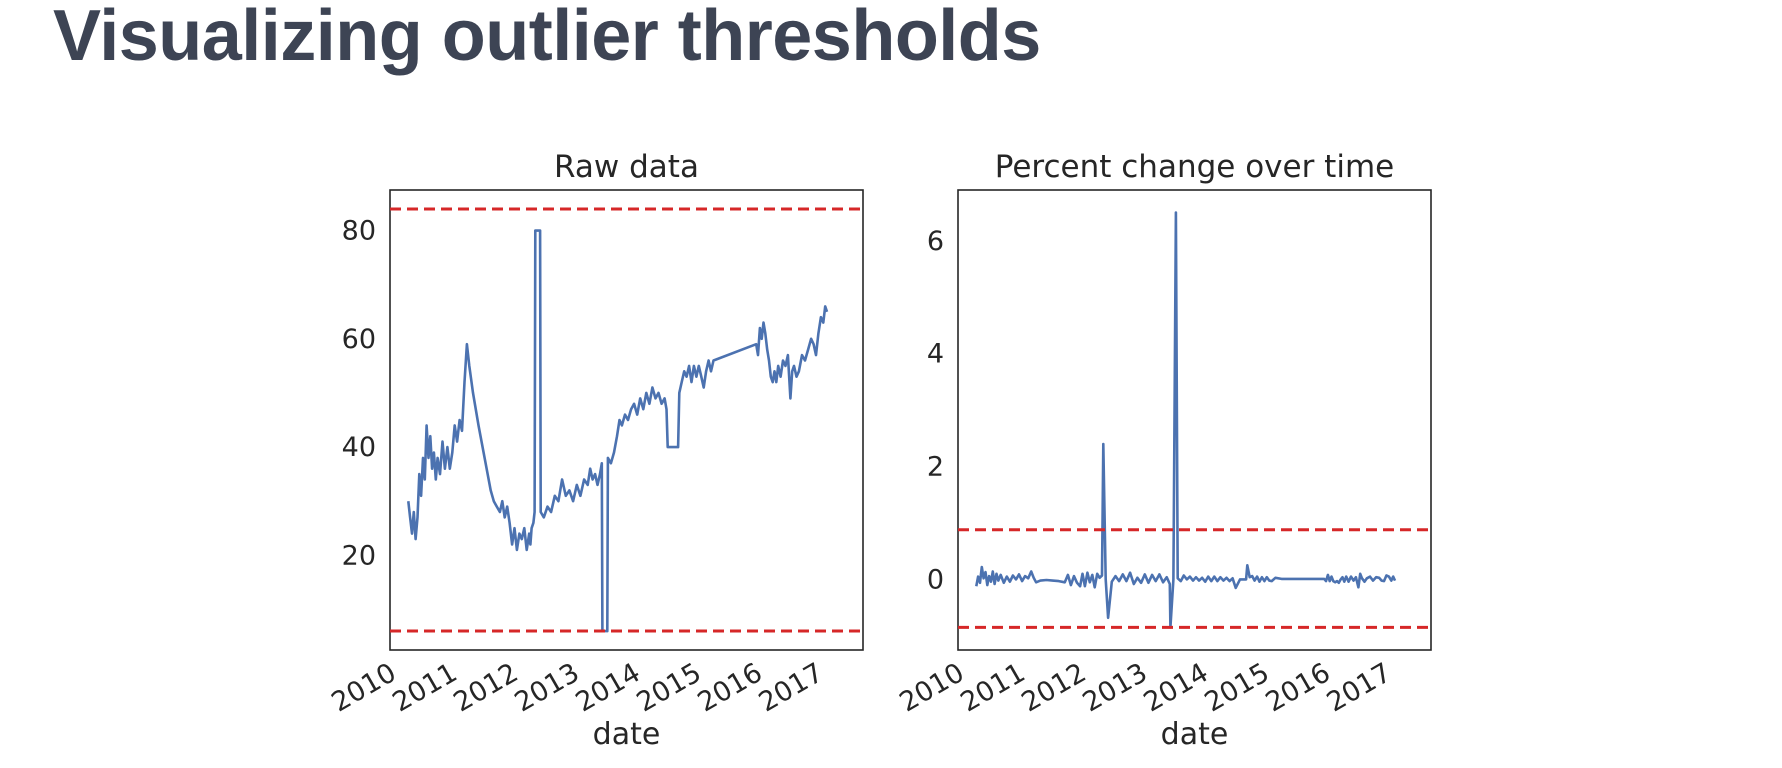 Image resolution: width=1782 pixels, height=768 pixels. What do you see at coordinates (359, 447) in the screenshot?
I see `y-tick-label: 40` at bounding box center [359, 447].